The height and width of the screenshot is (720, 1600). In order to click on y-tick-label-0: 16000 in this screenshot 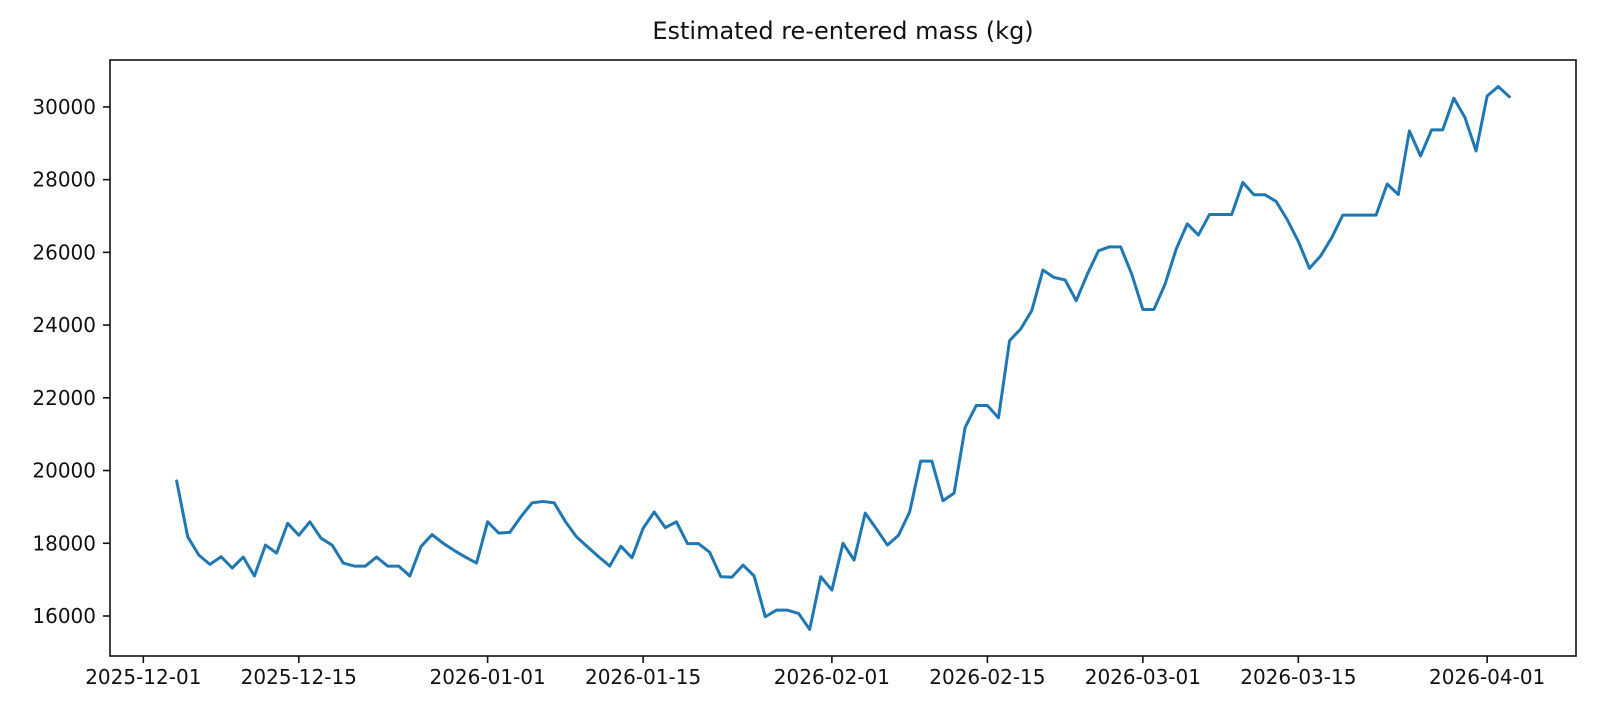, I will do `click(64, 616)`.